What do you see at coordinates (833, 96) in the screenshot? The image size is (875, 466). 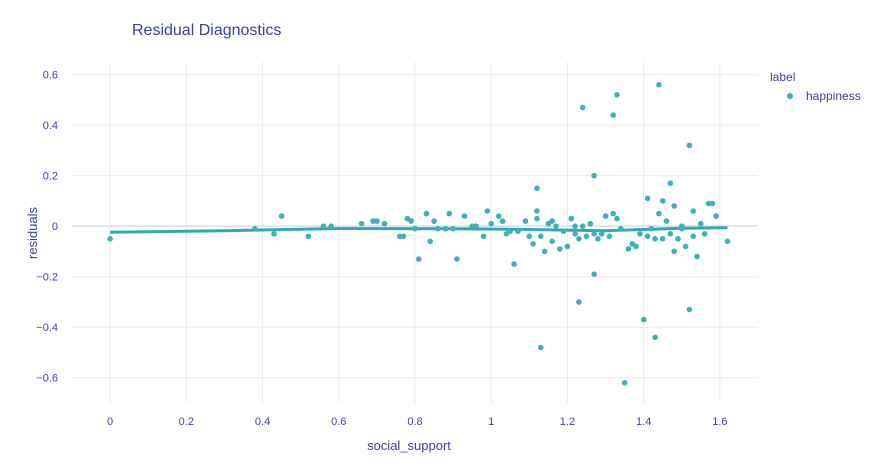 I see `legend-item-happiness: happiness` at bounding box center [833, 96].